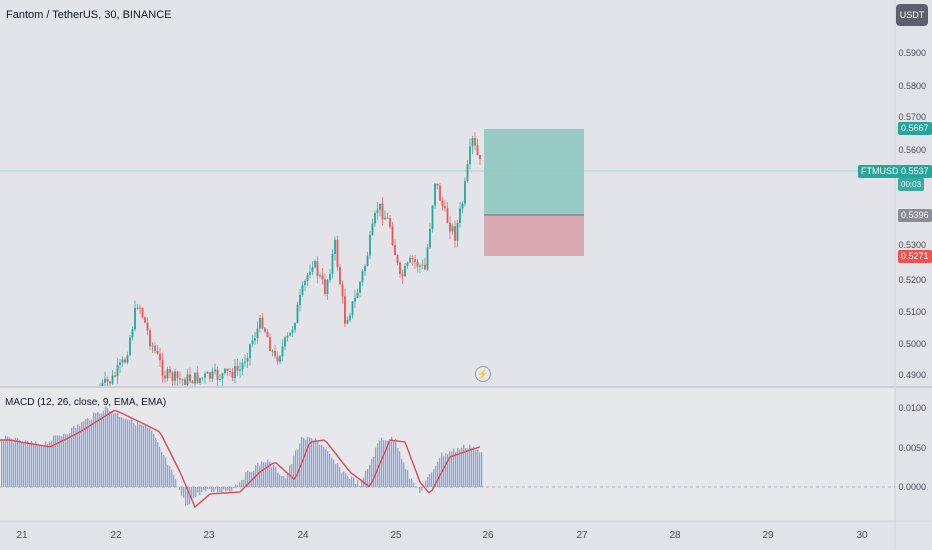  What do you see at coordinates (915, 128) in the screenshot?
I see `target-price-tag: 0.5667` at bounding box center [915, 128].